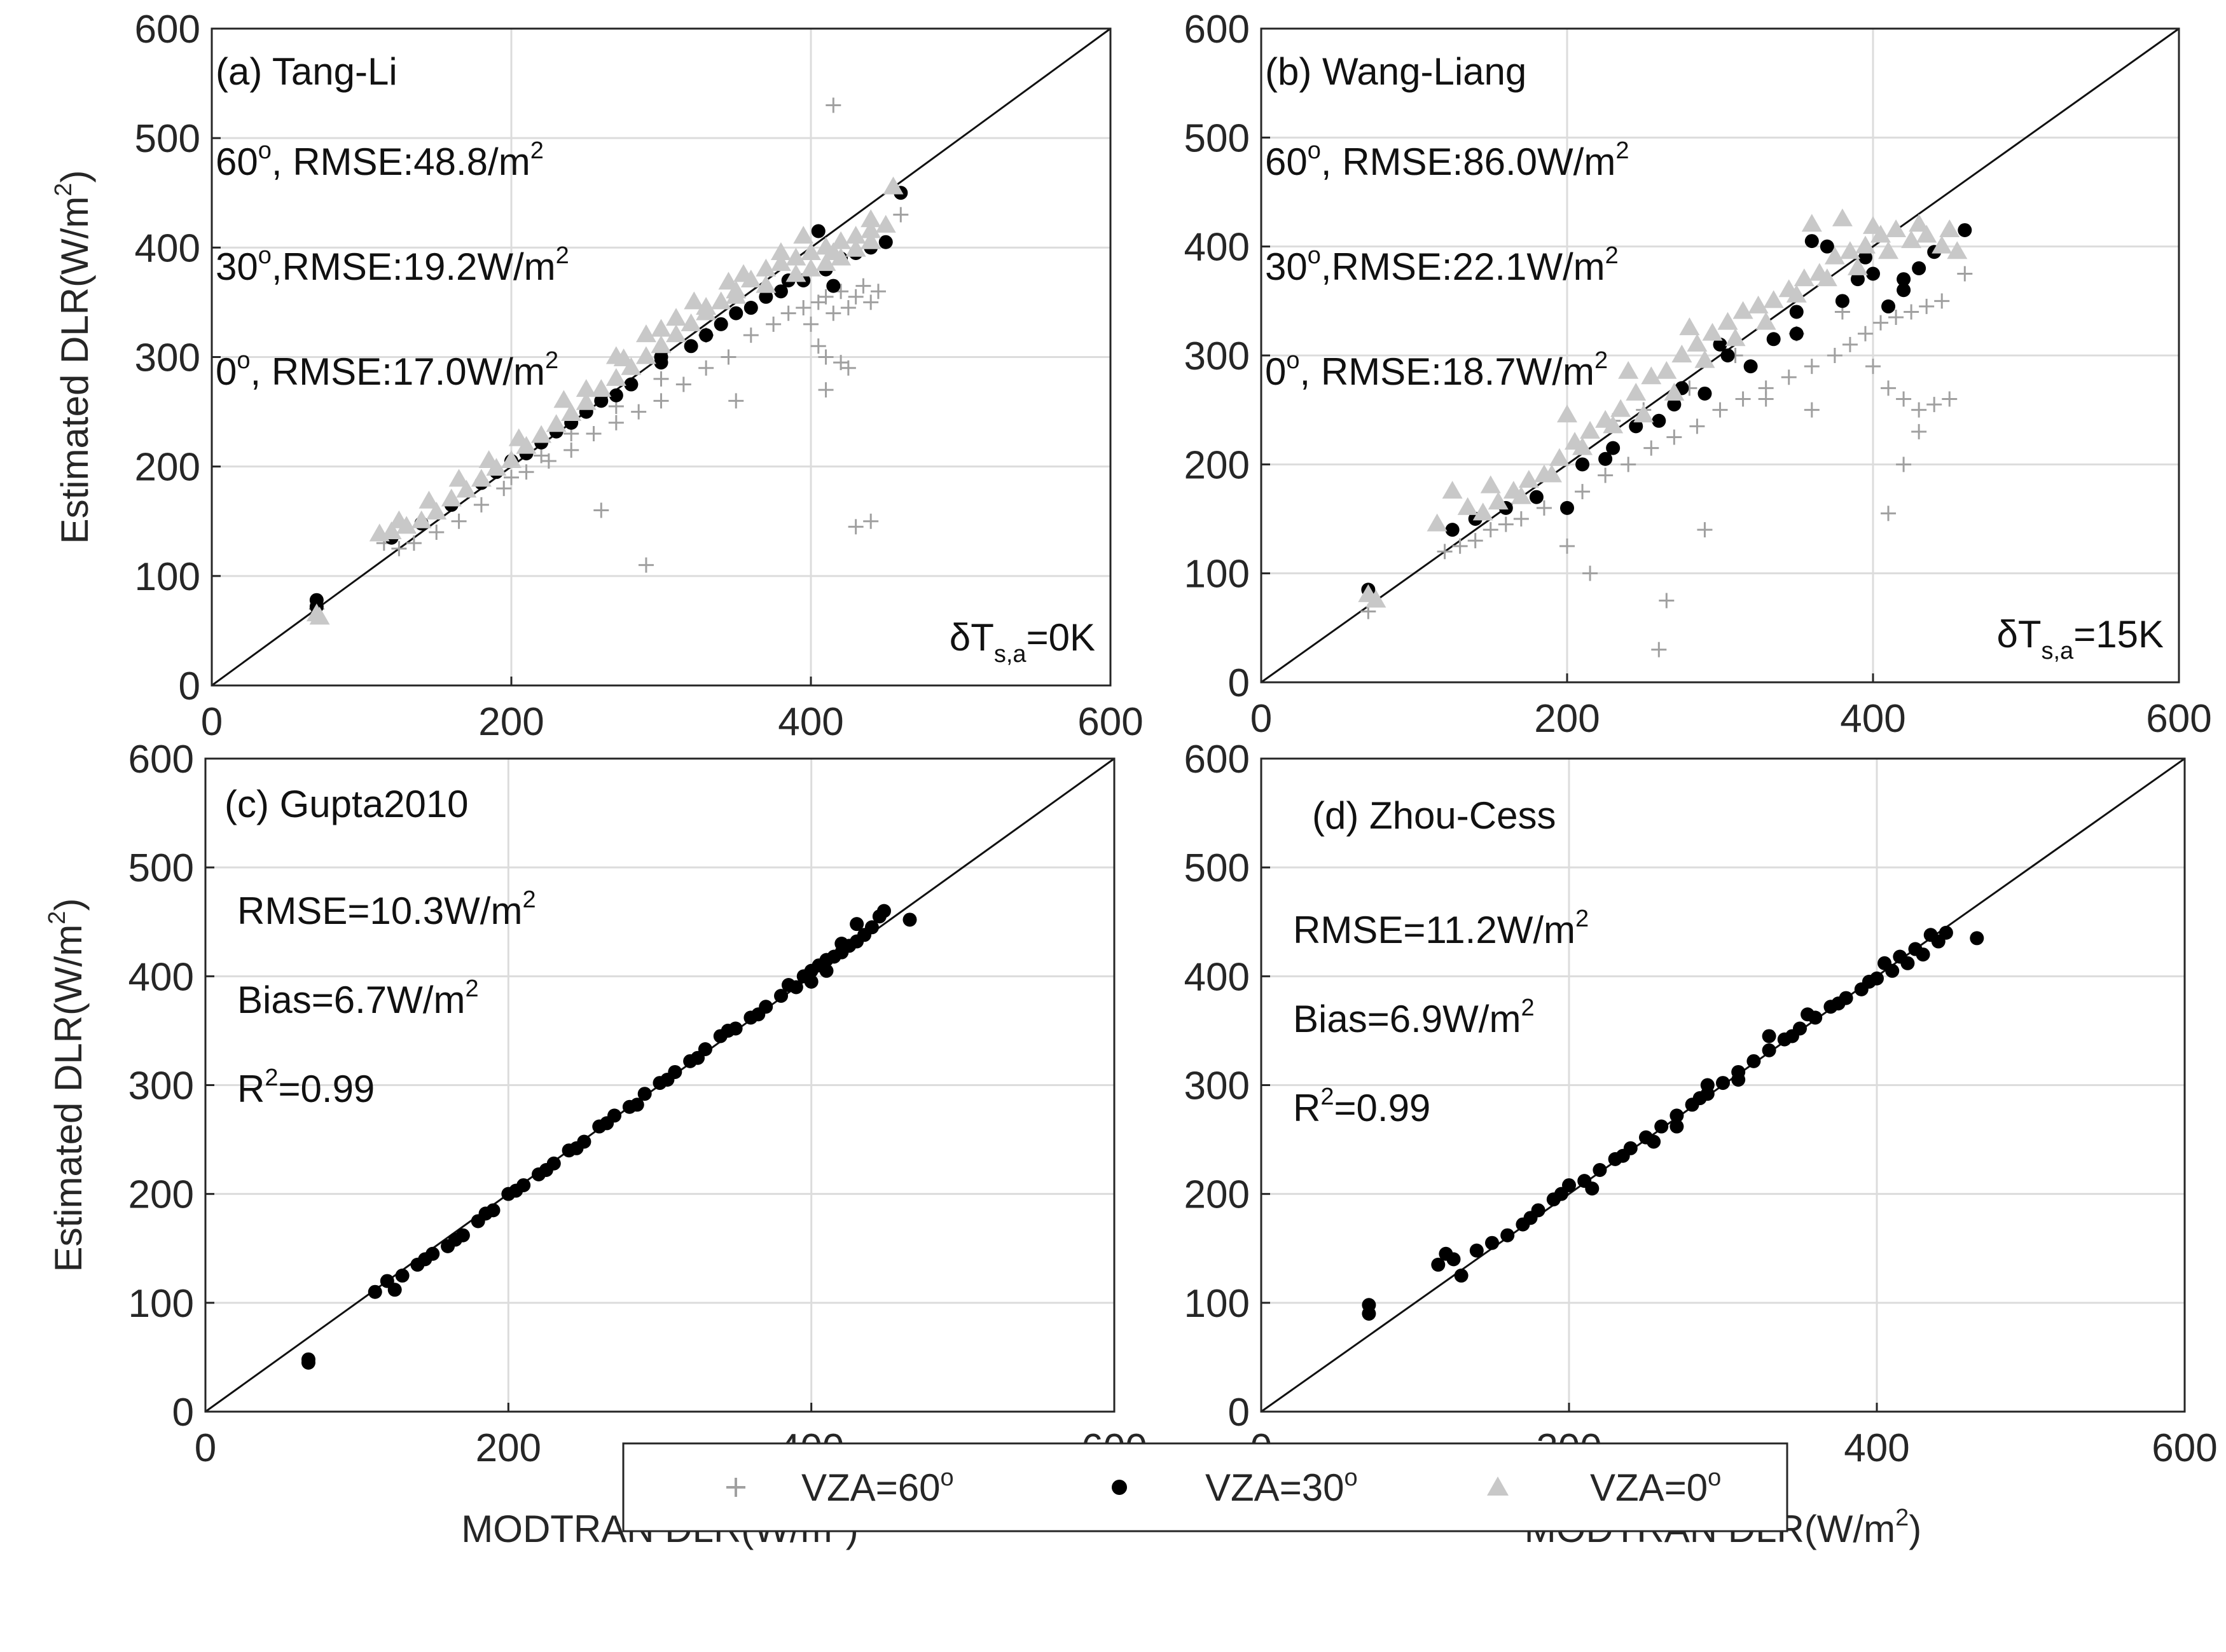 This screenshot has height=1652, width=2226. What do you see at coordinates (306, 1087) in the screenshot?
I see `stat-line: R2=0.99` at bounding box center [306, 1087].